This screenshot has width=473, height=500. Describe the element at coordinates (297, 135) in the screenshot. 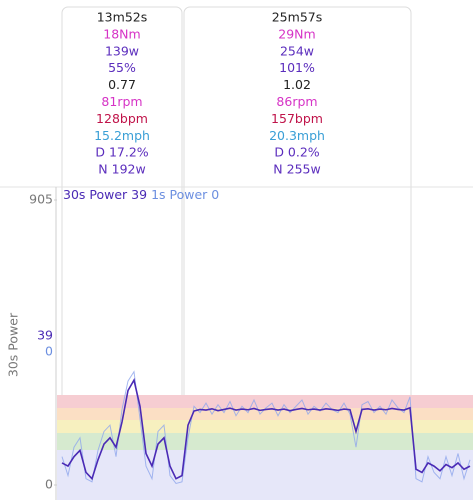

I see `stat: 20.3mph` at that location.